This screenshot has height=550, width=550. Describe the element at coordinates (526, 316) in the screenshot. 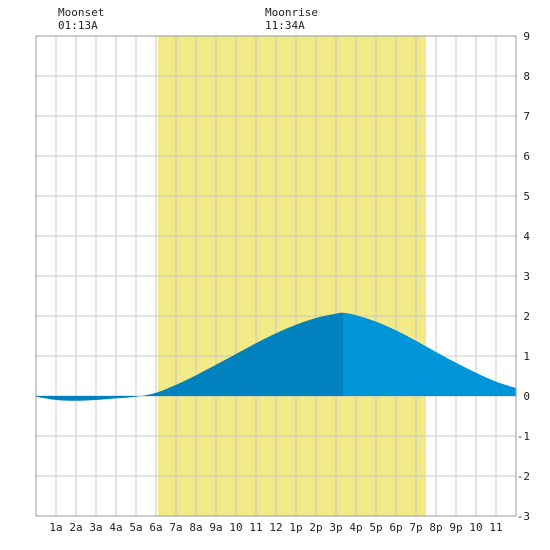

I see `y-tick-label: 2` at that location.